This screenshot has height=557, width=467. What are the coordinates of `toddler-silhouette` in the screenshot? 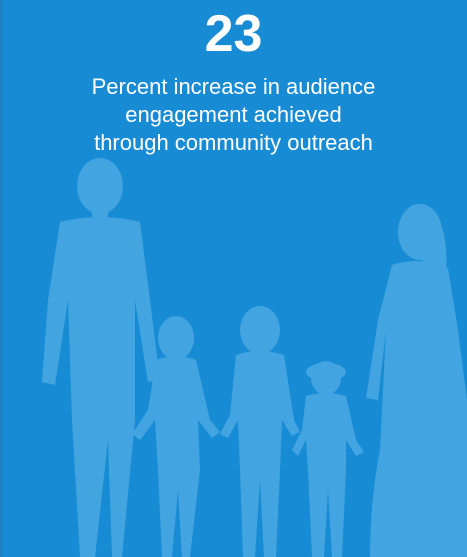 It's located at (328, 459).